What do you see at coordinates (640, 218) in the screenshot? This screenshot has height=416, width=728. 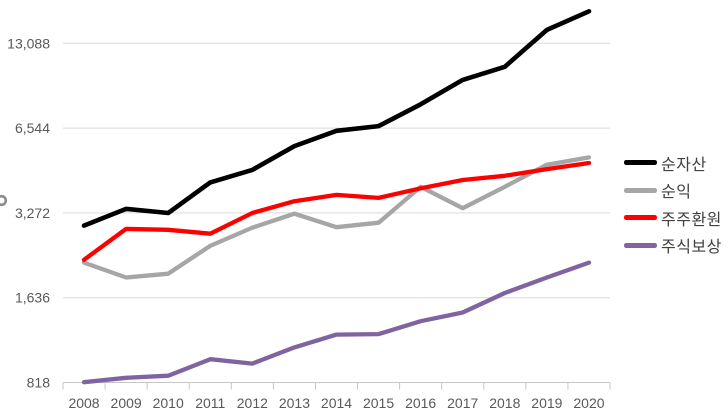 I see `legend-line-swatch-shareholder-return` at bounding box center [640, 218].